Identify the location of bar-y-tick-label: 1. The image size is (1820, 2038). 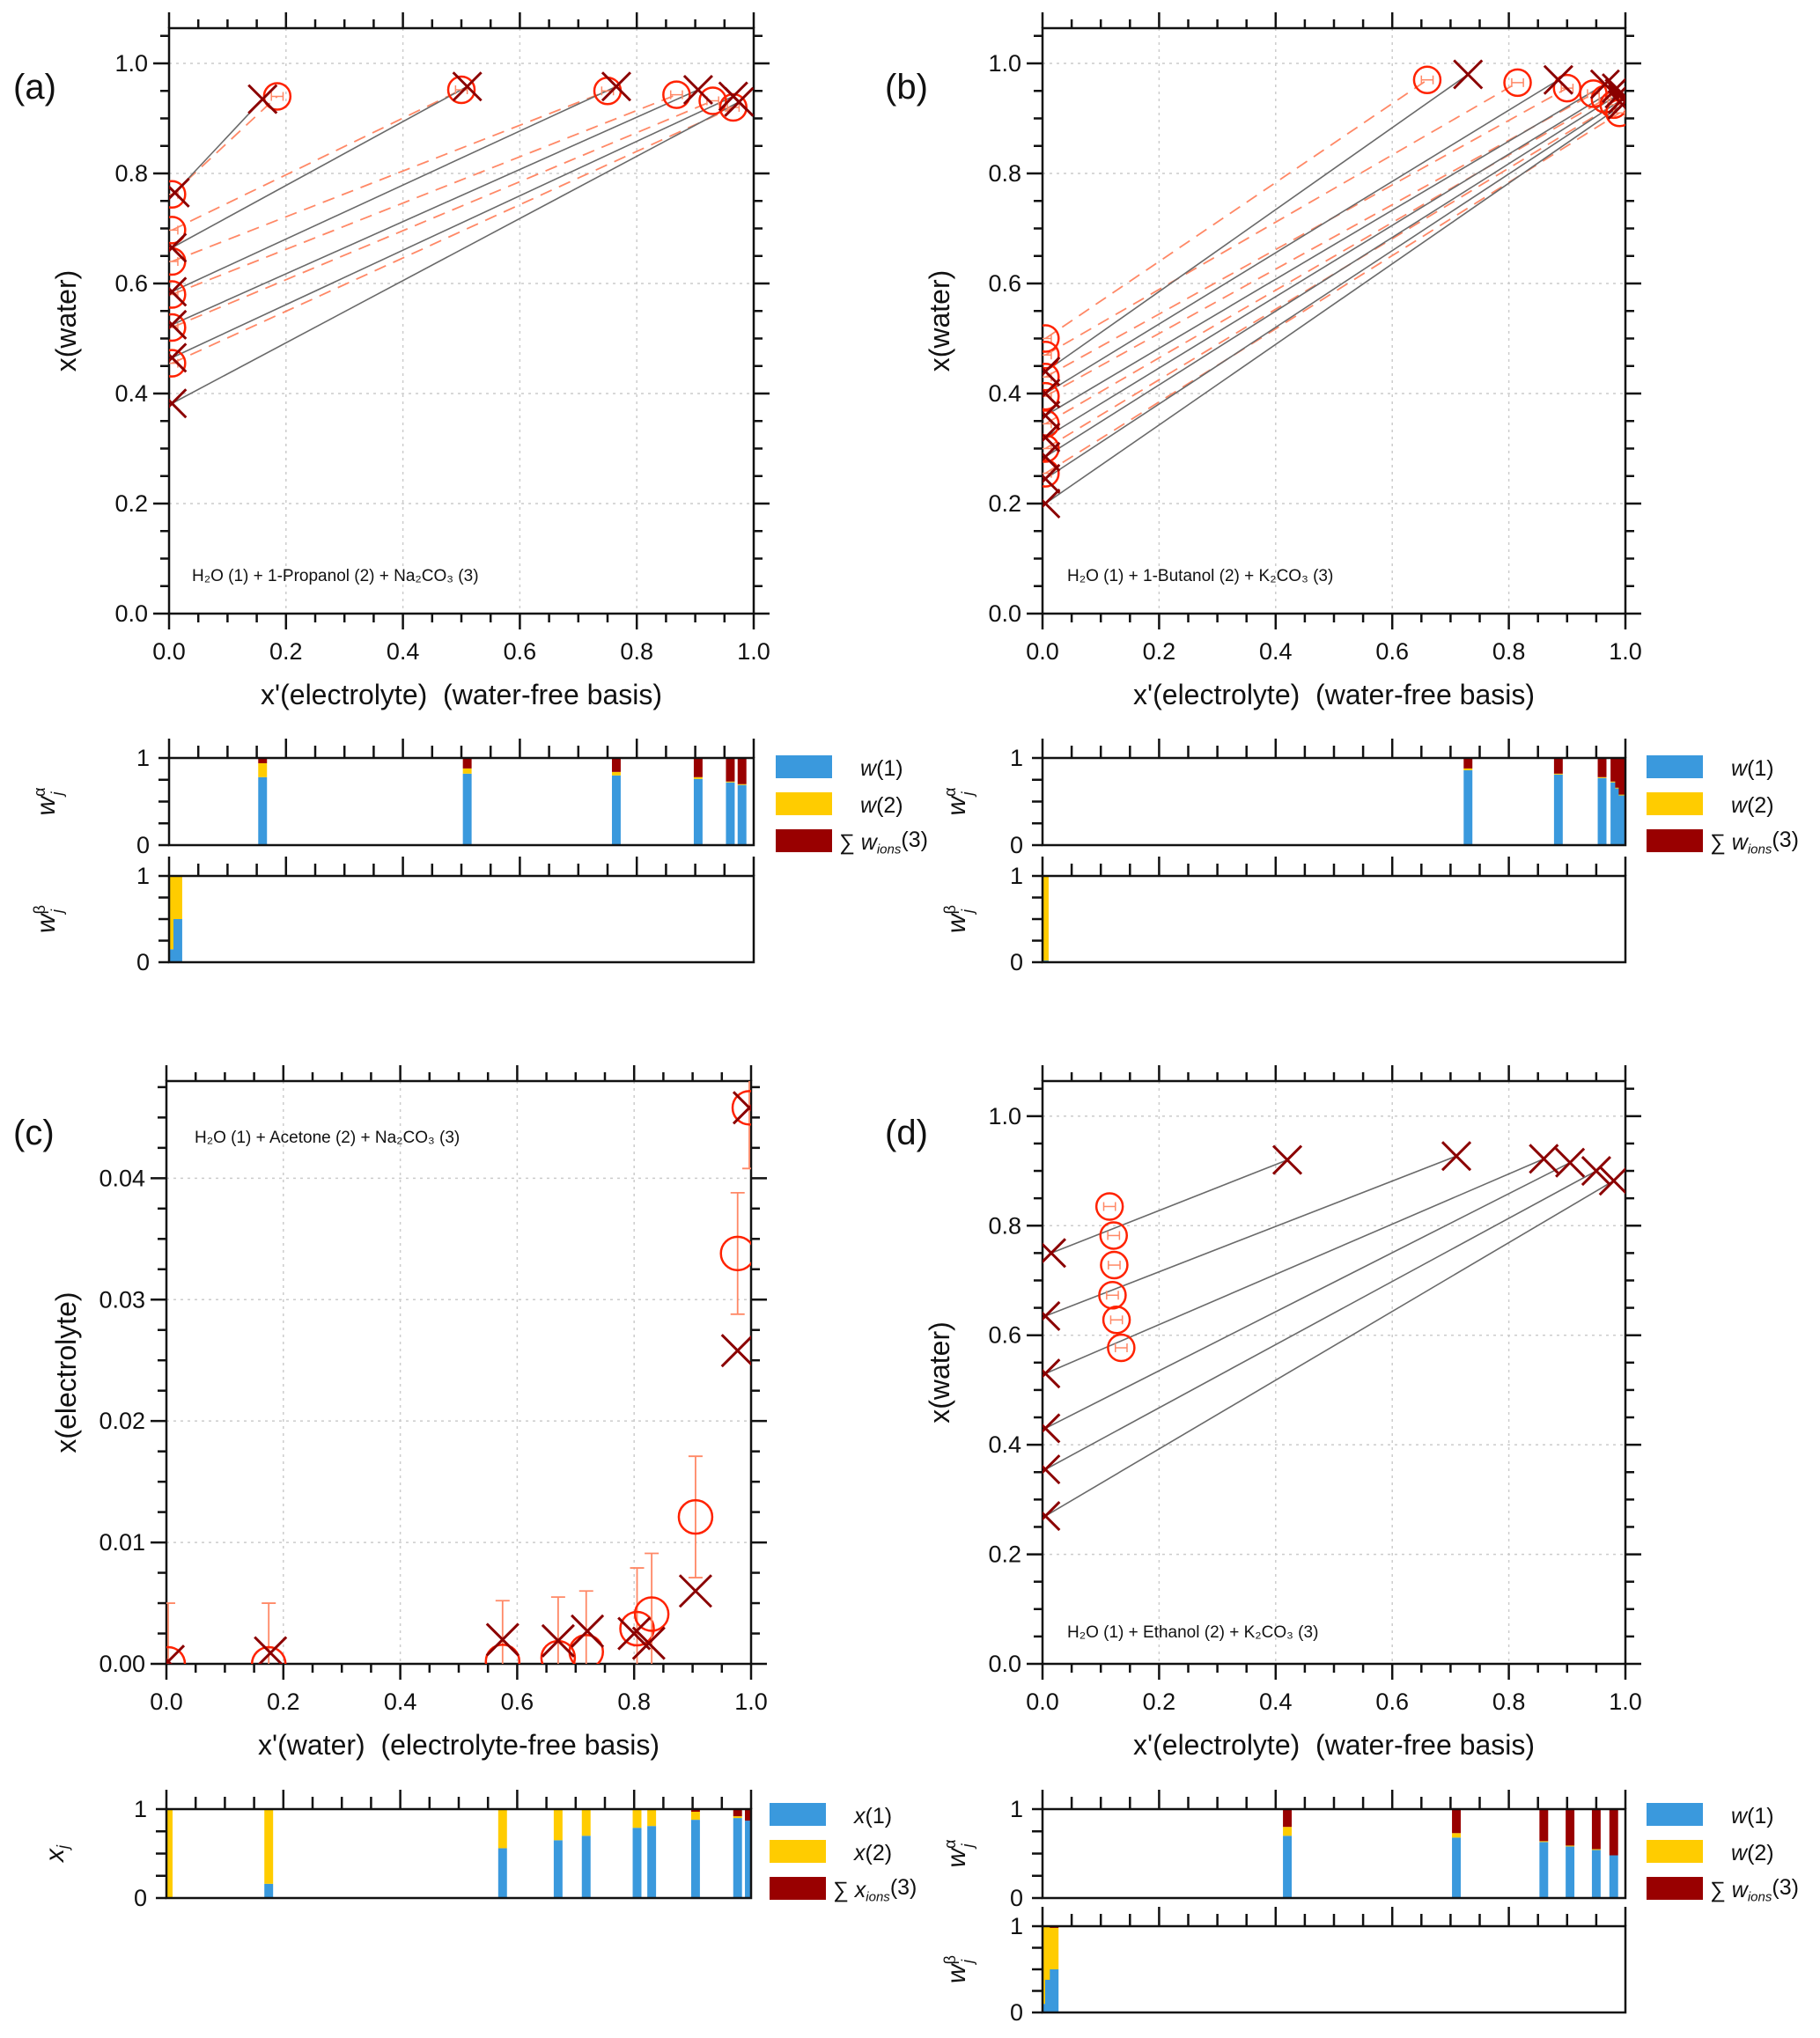
(143, 758).